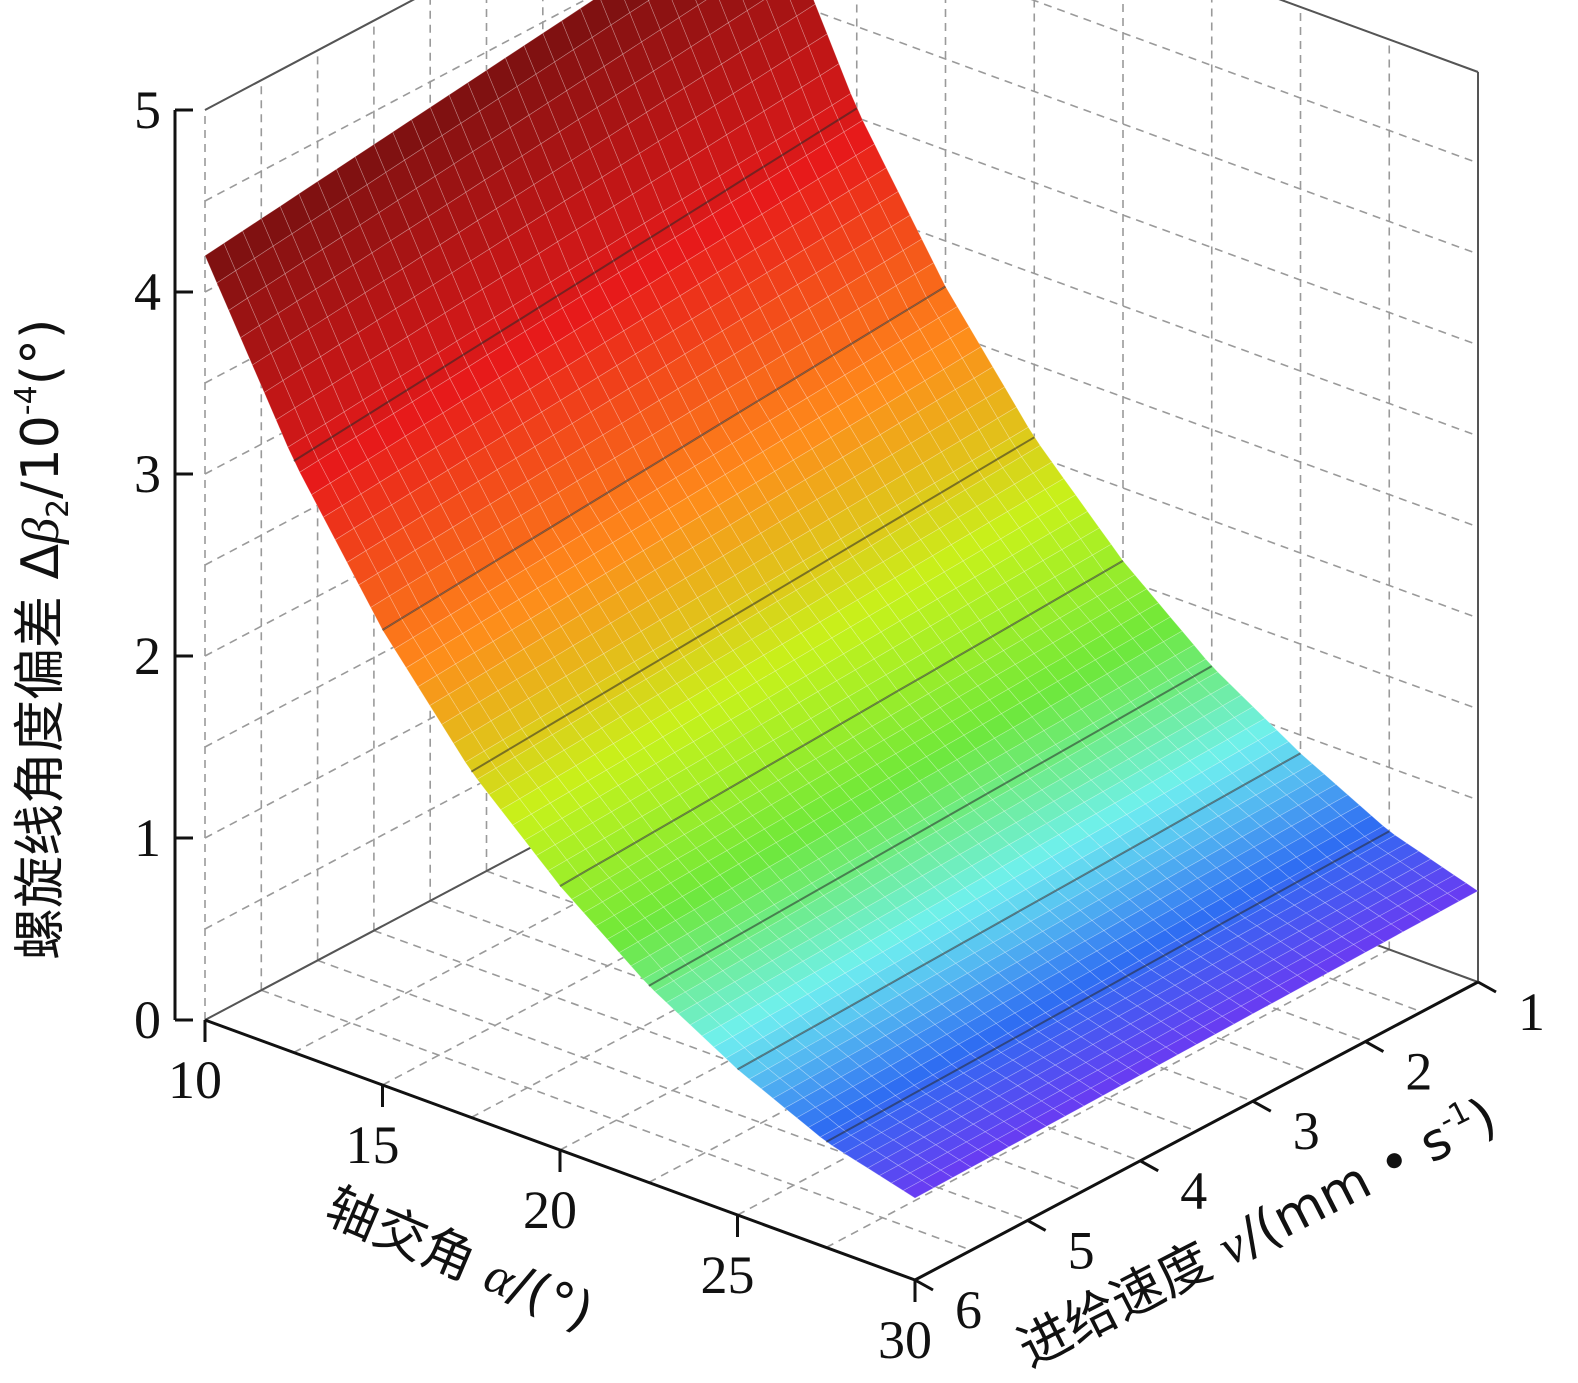  I want to click on z-tick-label: 1, so click(147, 838).